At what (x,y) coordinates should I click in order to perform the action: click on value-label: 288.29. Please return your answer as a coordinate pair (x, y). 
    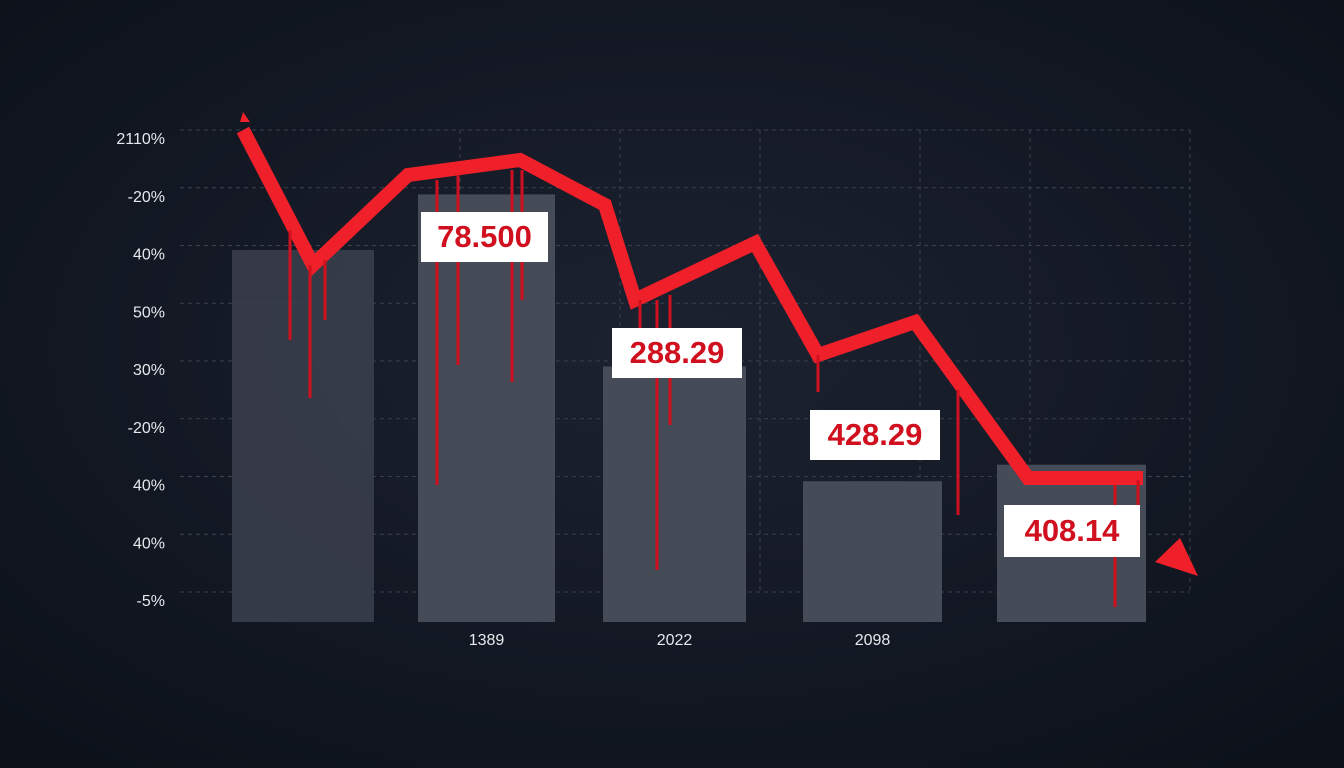
    Looking at the image, I should click on (677, 352).